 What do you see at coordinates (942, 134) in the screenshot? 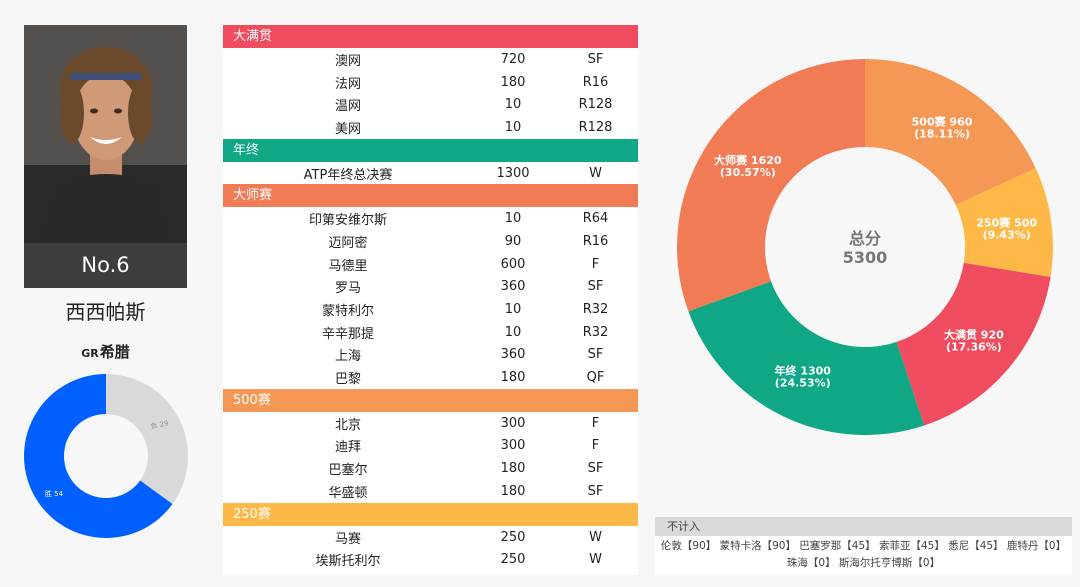
I see `slice-percent: (18.11%)` at bounding box center [942, 134].